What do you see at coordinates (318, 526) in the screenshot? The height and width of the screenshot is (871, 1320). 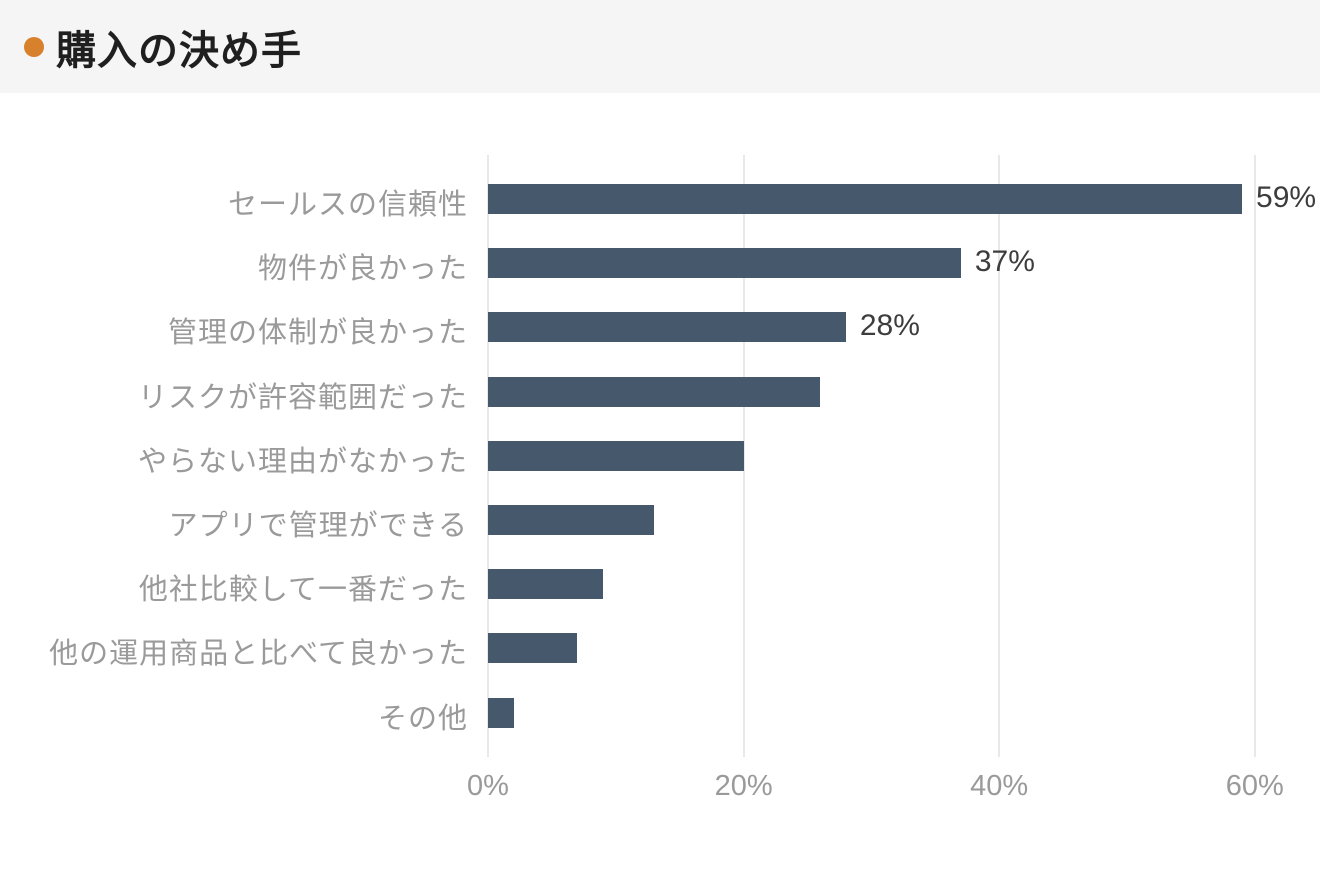 I see `category-label: アプリで管理ができる` at bounding box center [318, 526].